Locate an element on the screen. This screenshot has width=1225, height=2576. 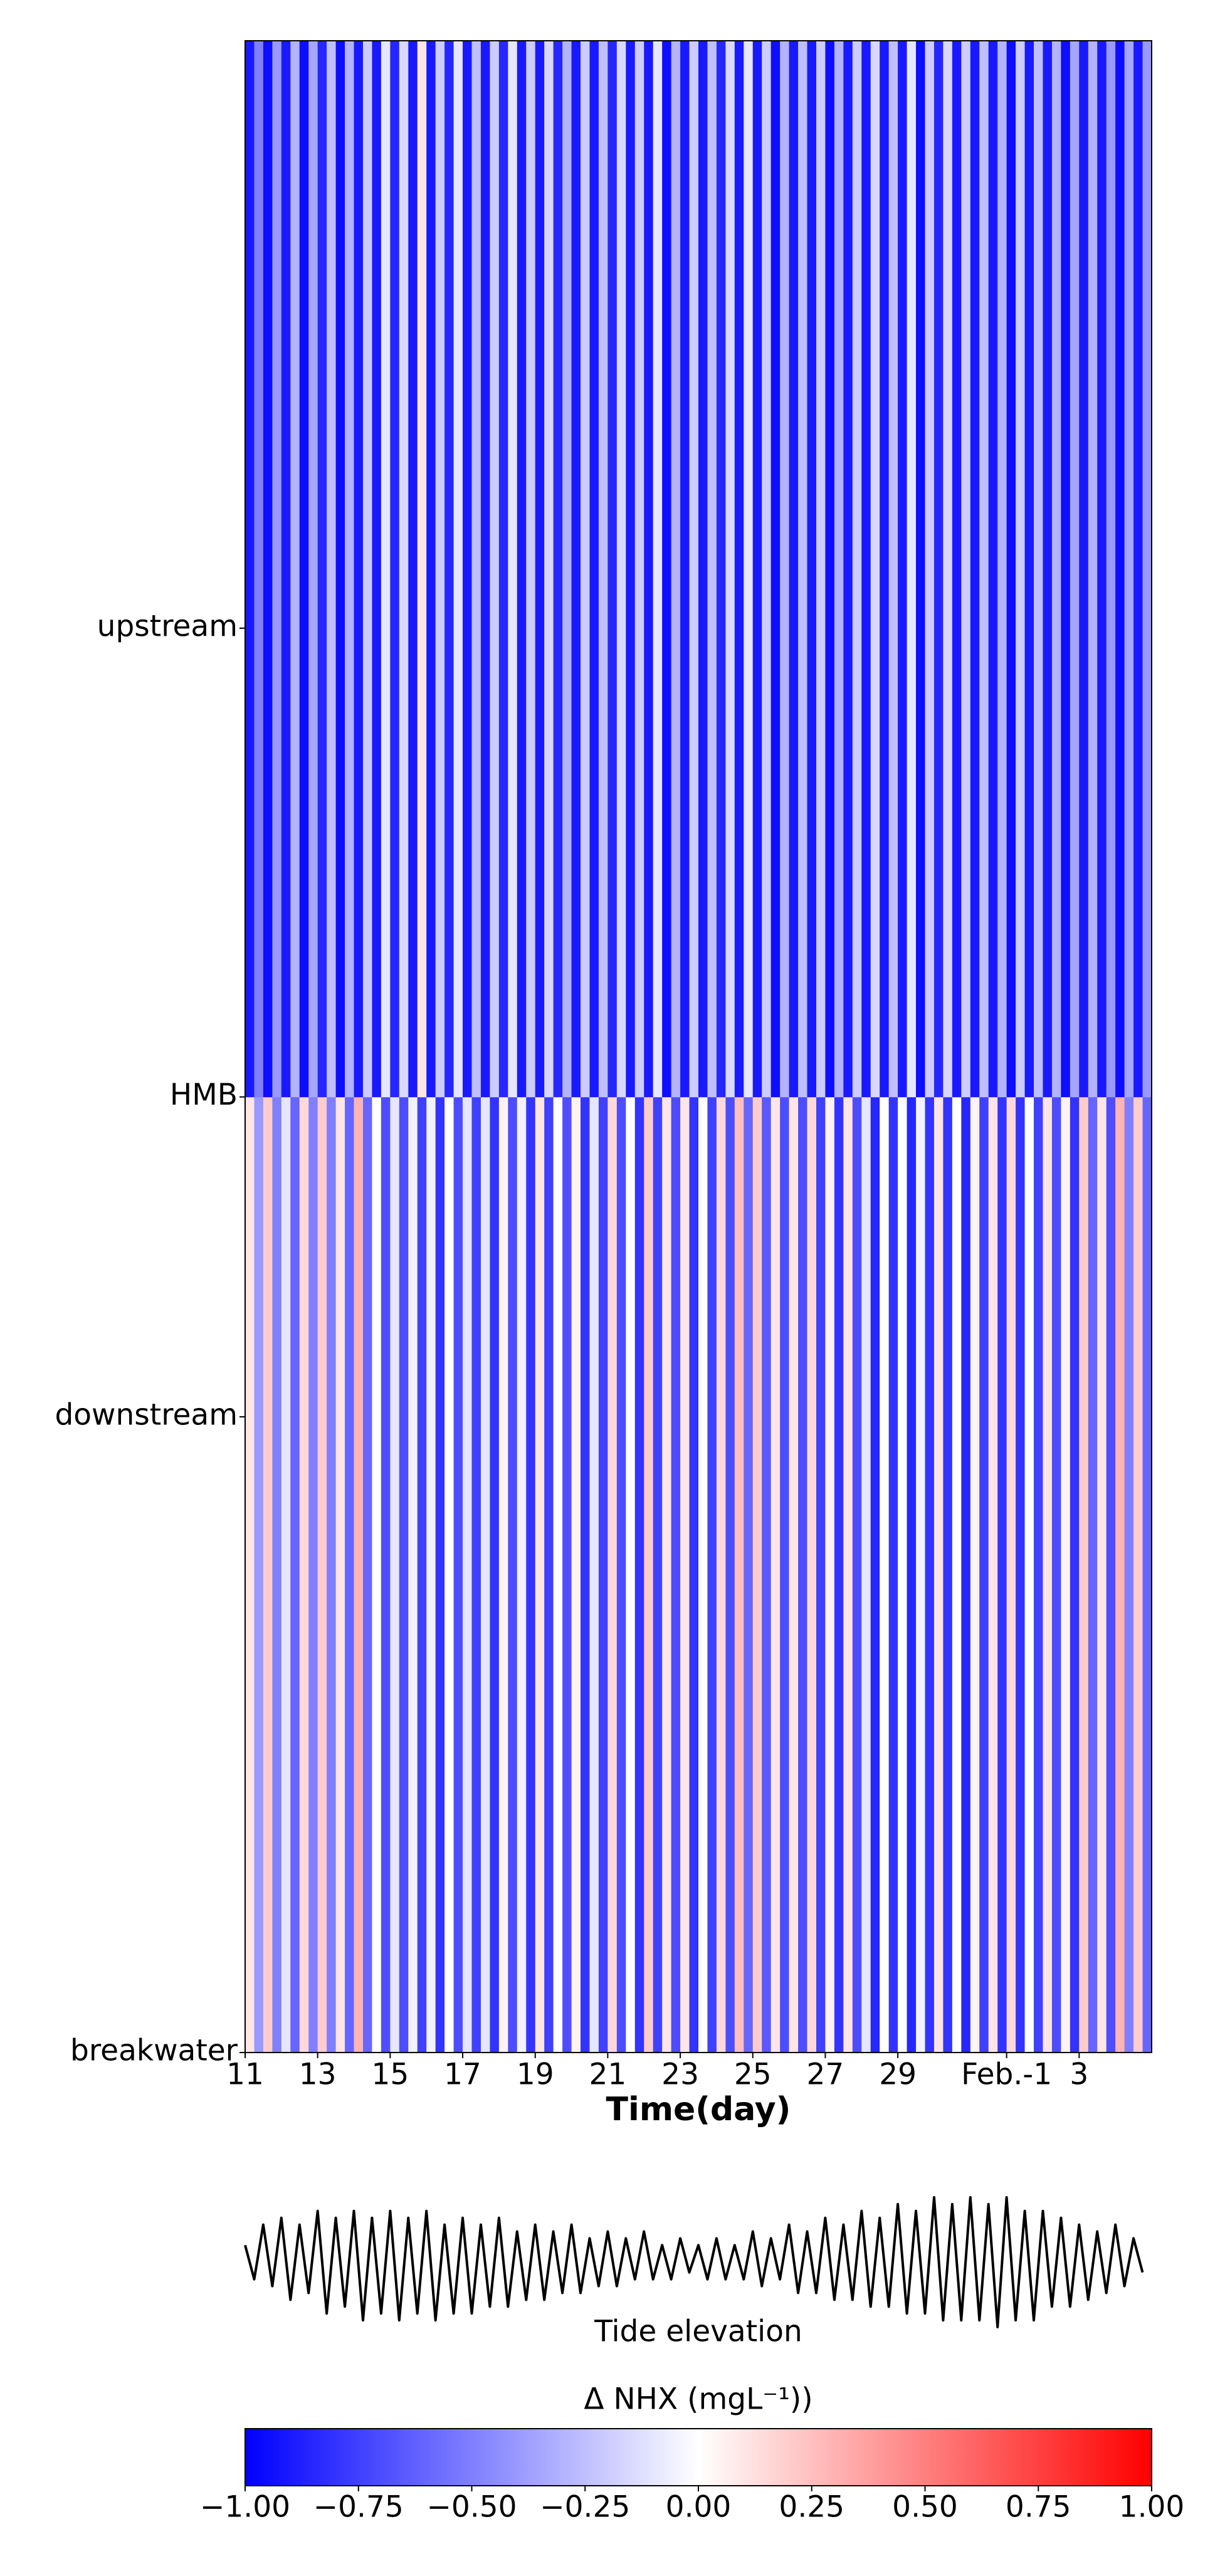
y-tick-label: breakwater is located at coordinates (154, 2051).